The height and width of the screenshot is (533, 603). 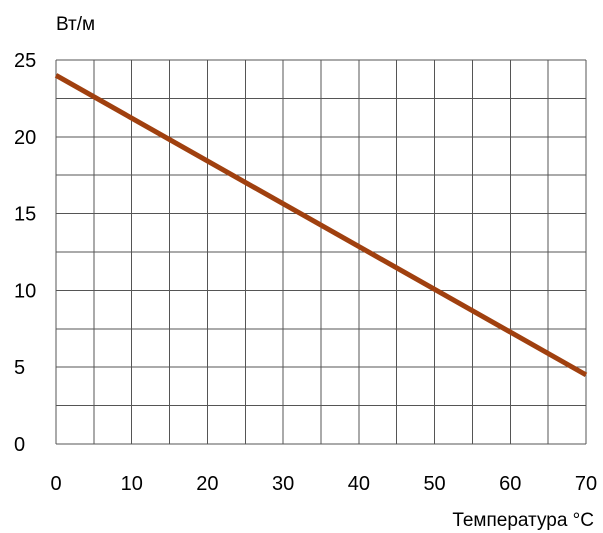 What do you see at coordinates (25, 291) in the screenshot?
I see `y-tick-label: 10` at bounding box center [25, 291].